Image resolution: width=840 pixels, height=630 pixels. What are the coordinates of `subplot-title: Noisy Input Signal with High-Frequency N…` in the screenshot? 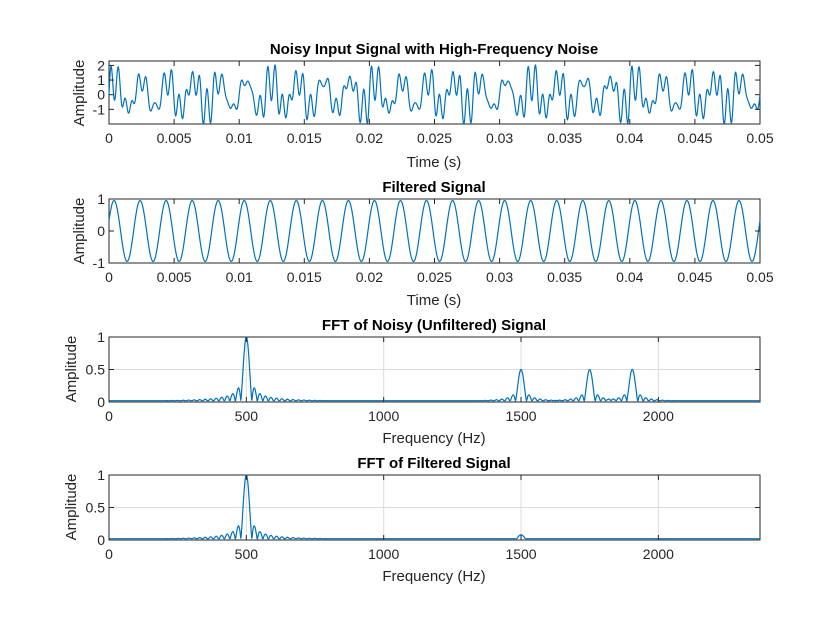 It's located at (434, 49).